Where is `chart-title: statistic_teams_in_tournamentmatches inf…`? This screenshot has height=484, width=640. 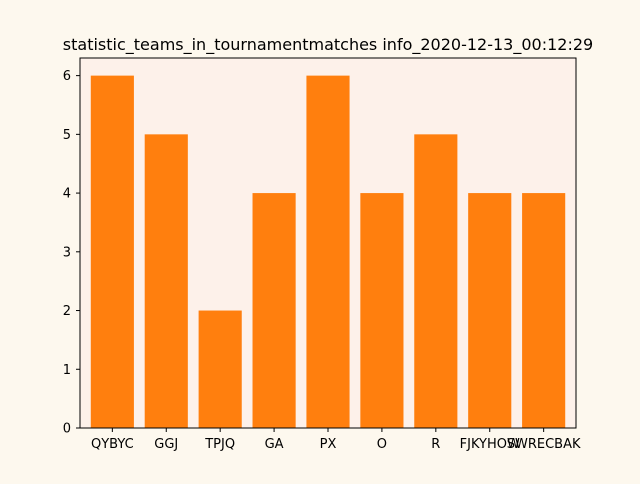
chart-title: statistic_teams_in_tournamentmatches inf… is located at coordinates (328, 45).